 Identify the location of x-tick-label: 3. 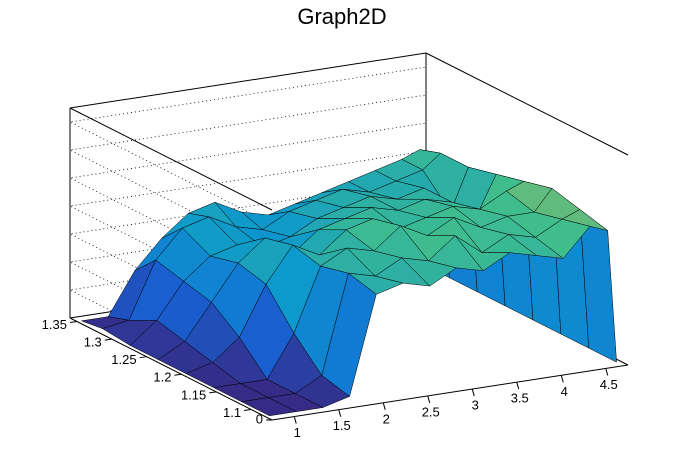
(475, 405).